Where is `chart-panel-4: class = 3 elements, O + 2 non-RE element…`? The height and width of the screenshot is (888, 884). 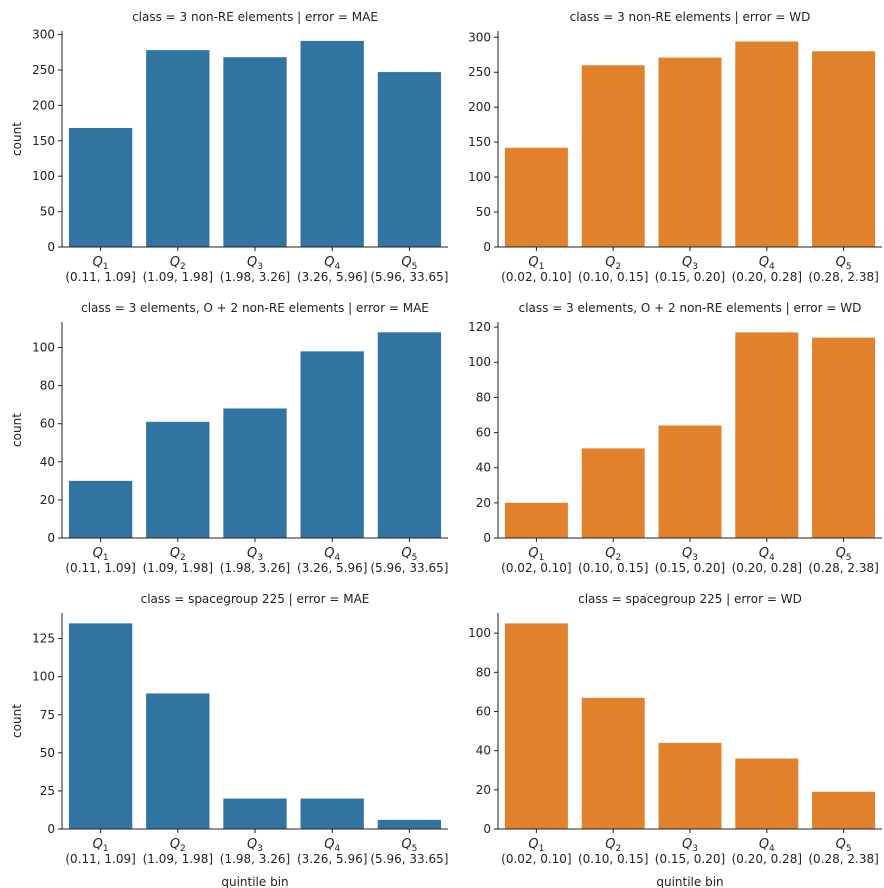
chart-panel-4: class = 3 elements, O + 2 non-RE element… is located at coordinates (675, 438).